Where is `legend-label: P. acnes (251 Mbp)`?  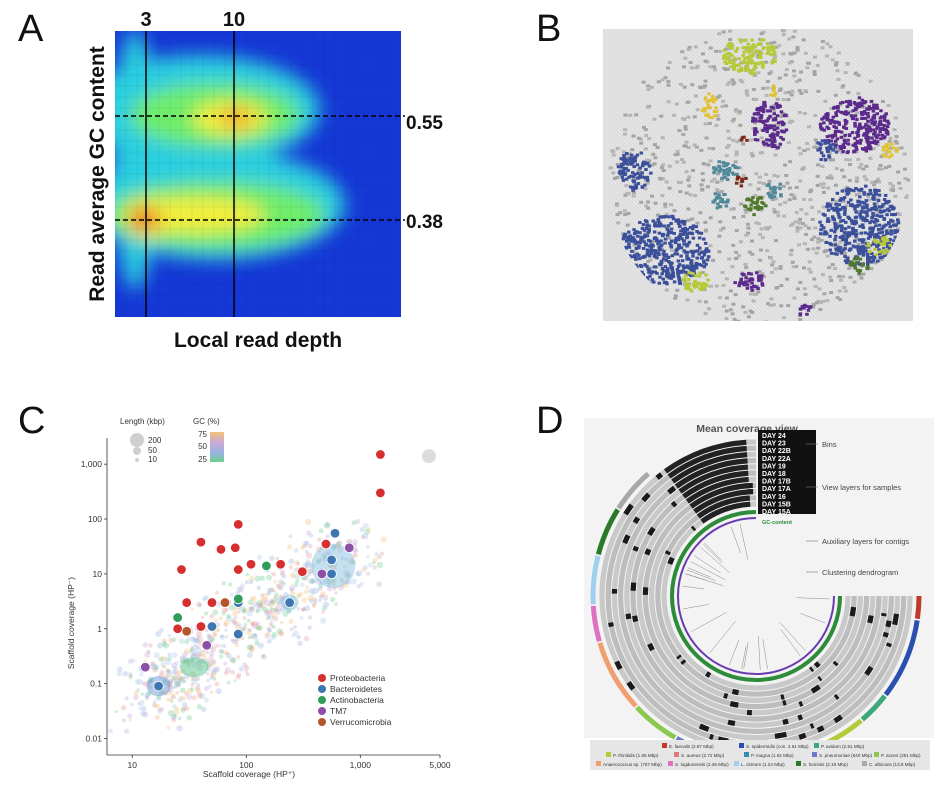 legend-label: P. acnes (251 Mbp) is located at coordinates (901, 755).